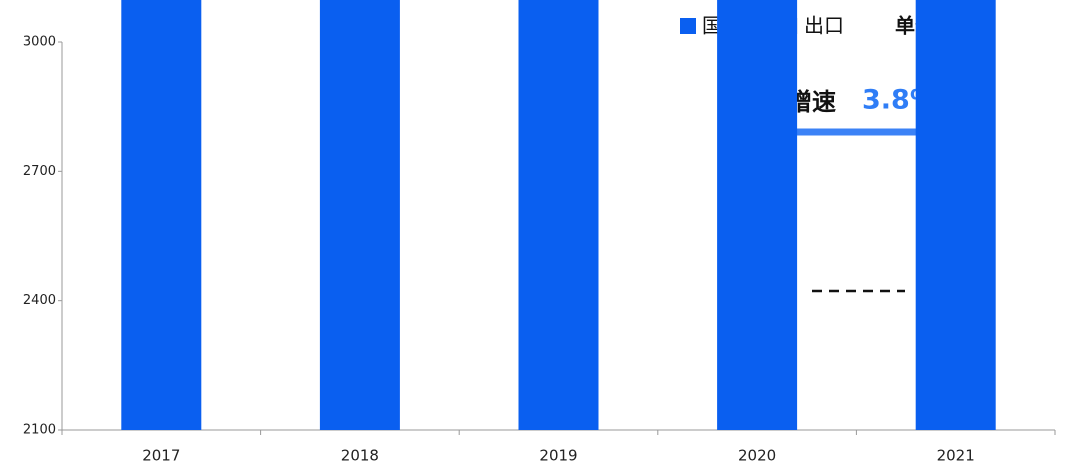 The width and height of the screenshot is (1080, 474). Describe the element at coordinates (688, 26) in the screenshot. I see `legend-swatch` at that location.